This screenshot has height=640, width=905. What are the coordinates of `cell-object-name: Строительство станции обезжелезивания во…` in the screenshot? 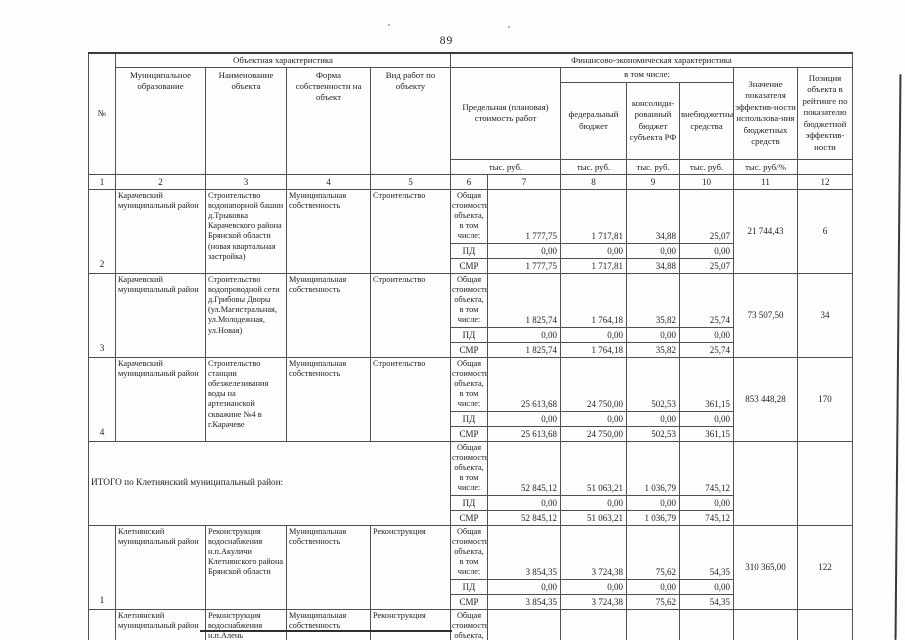 It's located at (246, 399).